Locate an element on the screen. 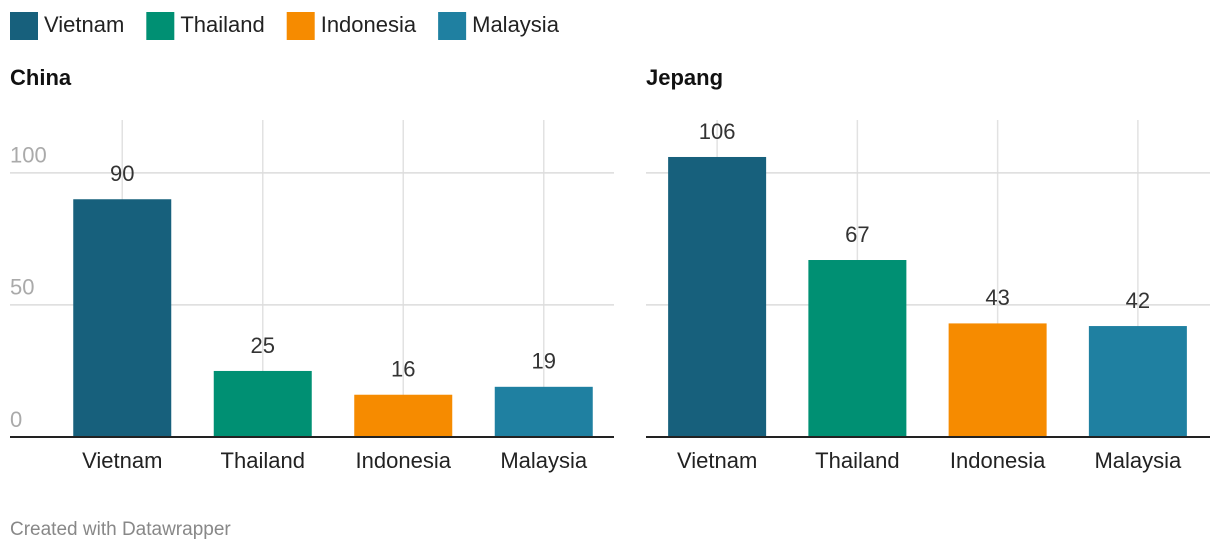  y-tick-label: 0 is located at coordinates (16, 419).